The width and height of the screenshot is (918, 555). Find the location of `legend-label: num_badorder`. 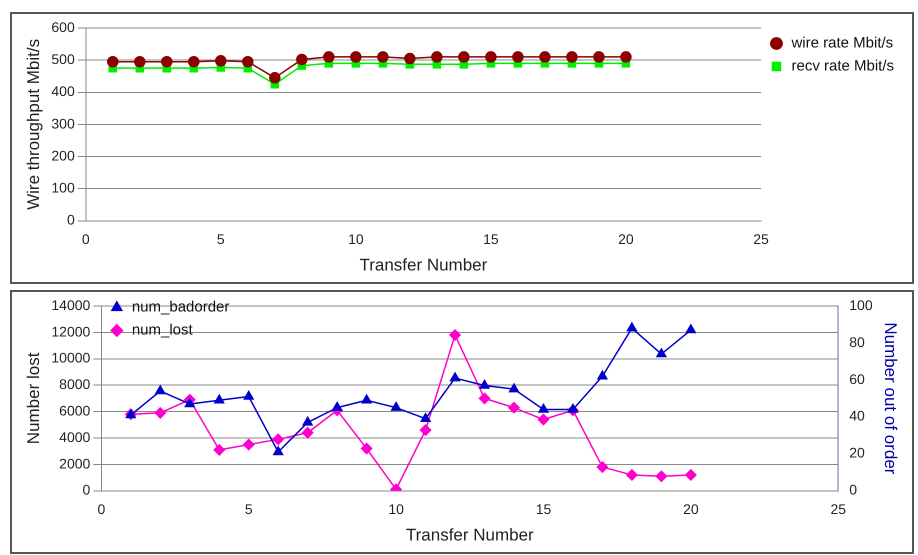

legend-label: num_badorder is located at coordinates (181, 307).